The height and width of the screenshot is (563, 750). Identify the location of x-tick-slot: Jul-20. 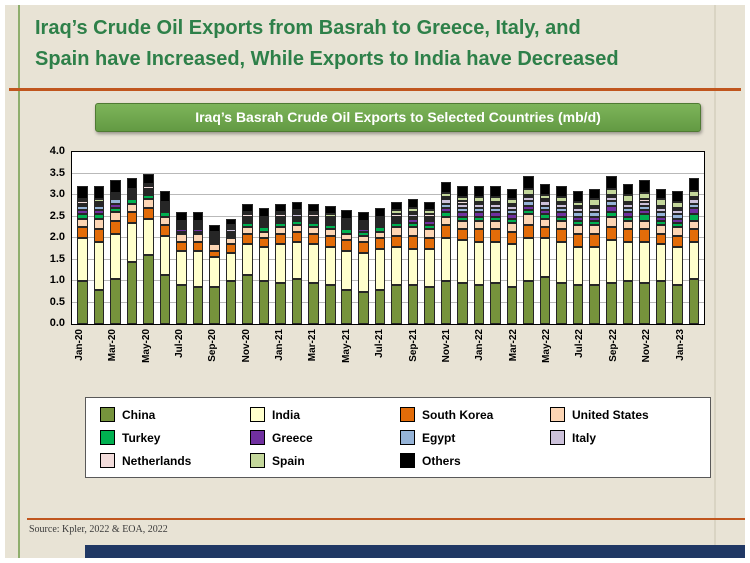
(179, 355).